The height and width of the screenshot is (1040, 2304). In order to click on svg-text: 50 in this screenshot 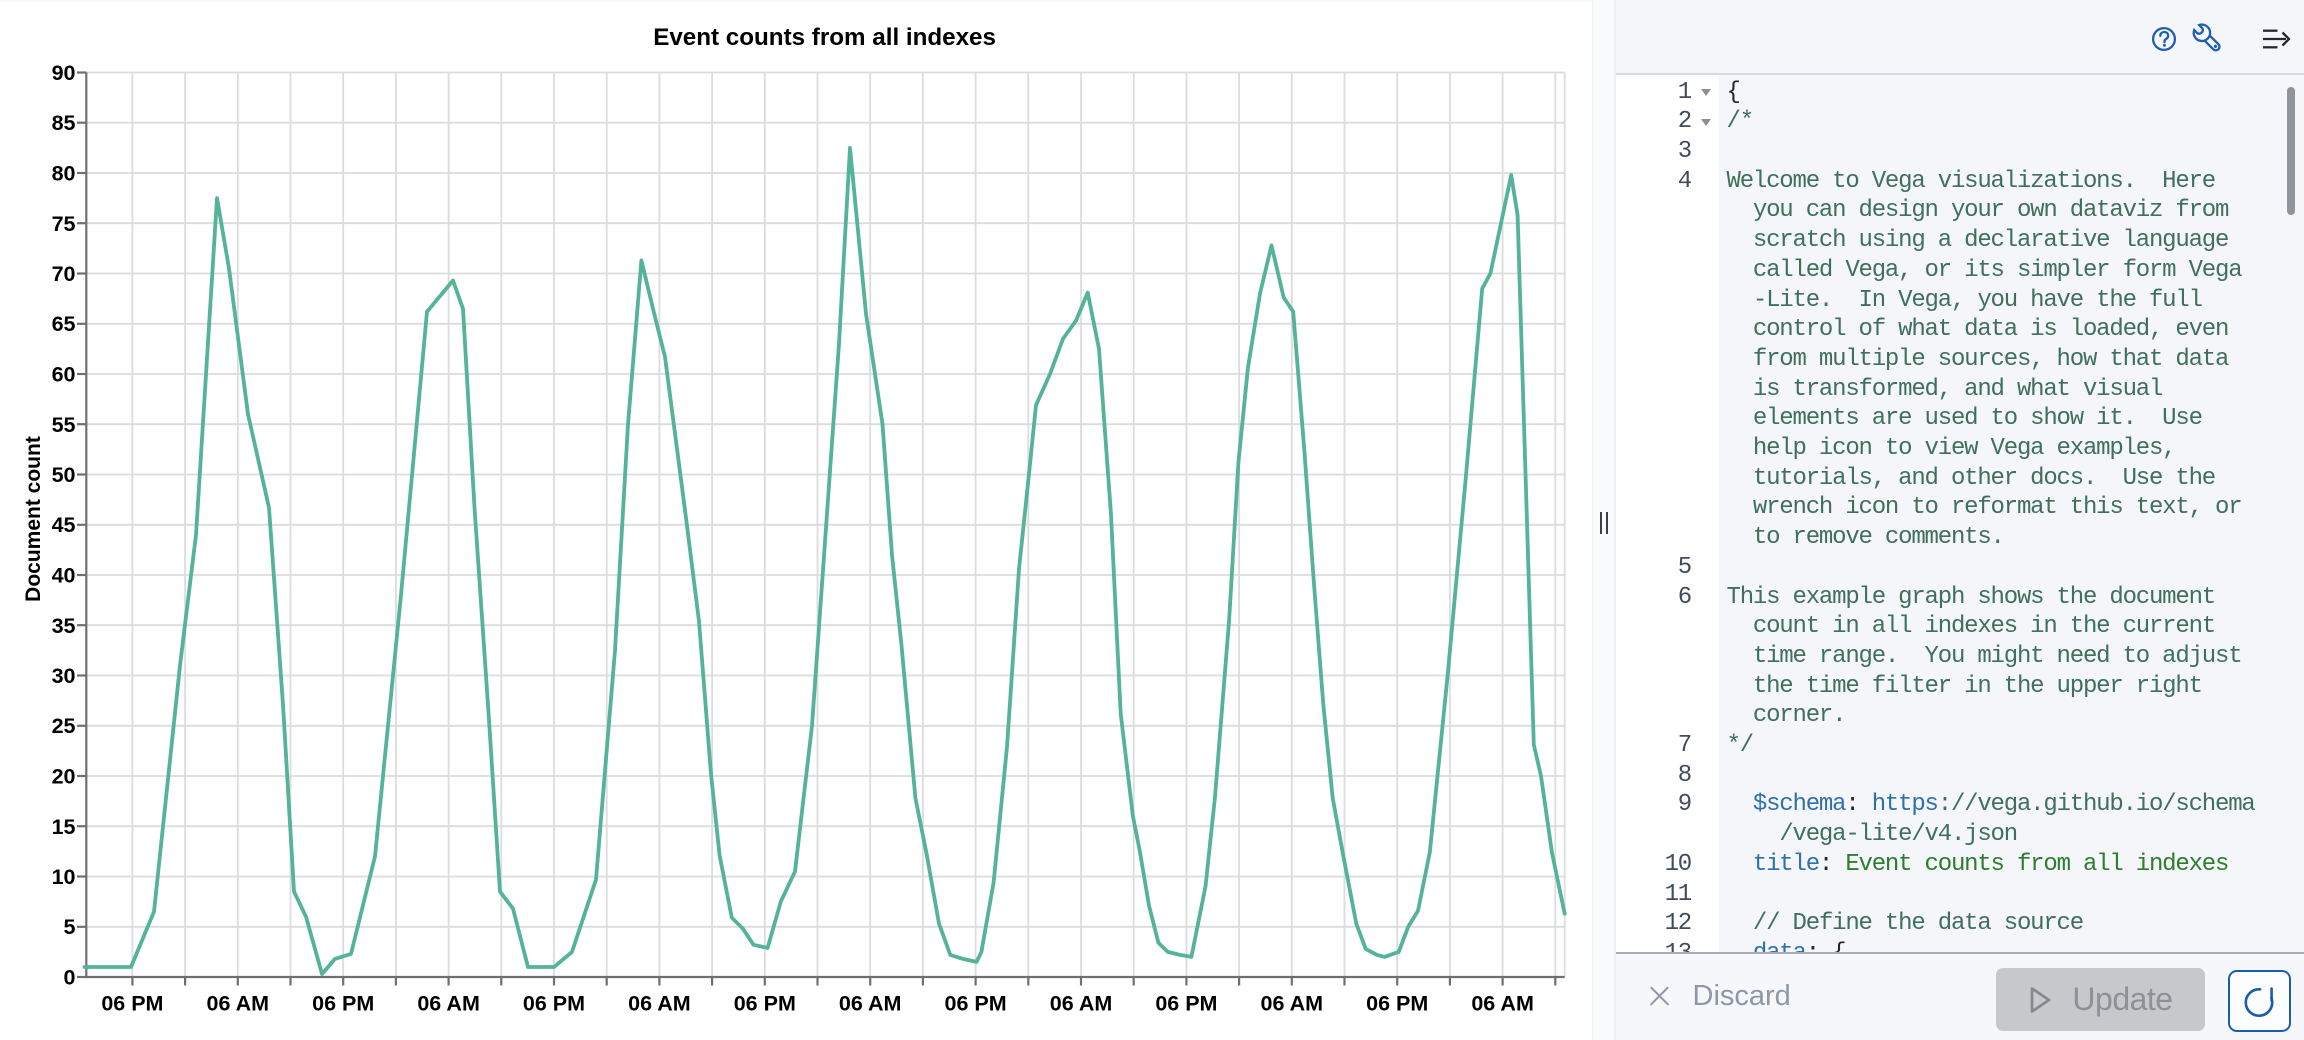, I will do `click(64, 475)`.